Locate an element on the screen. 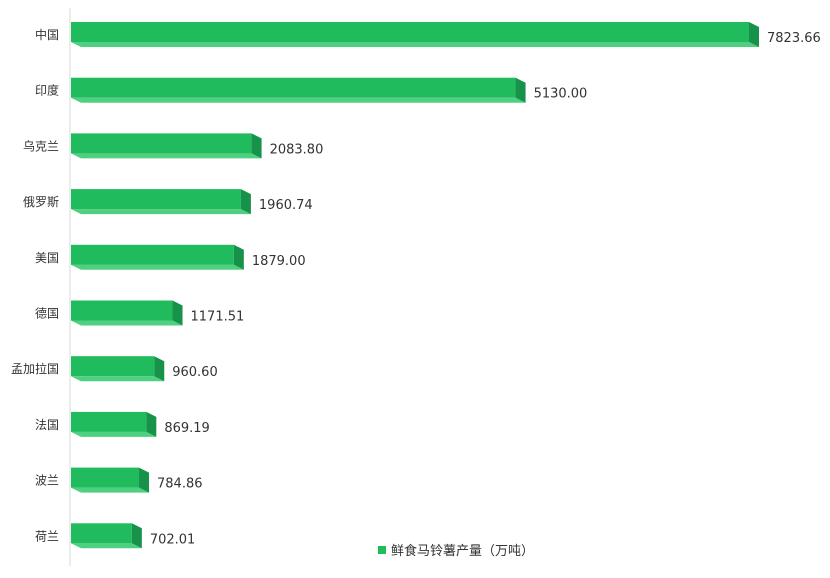  value-label: 869.19 is located at coordinates (187, 428).